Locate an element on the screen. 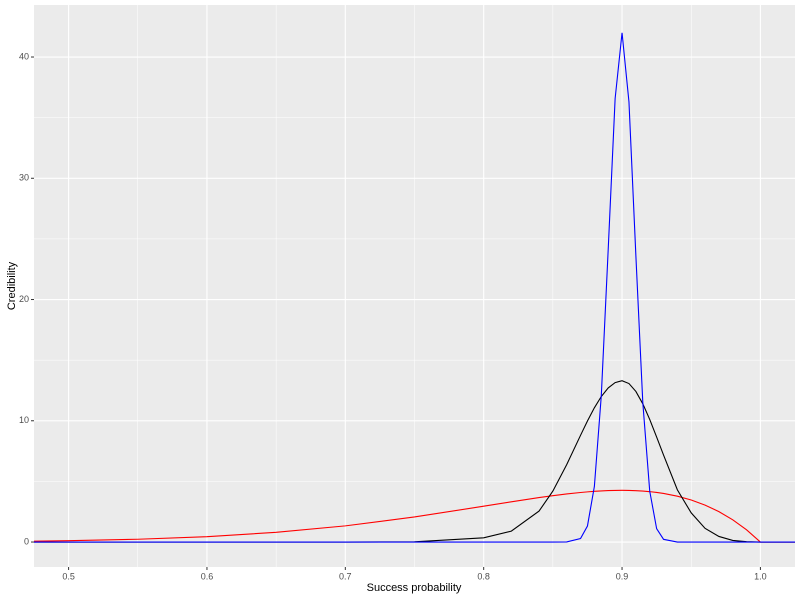 This screenshot has height=600, width=800. x-axis-title: Success probability is located at coordinates (414, 588).